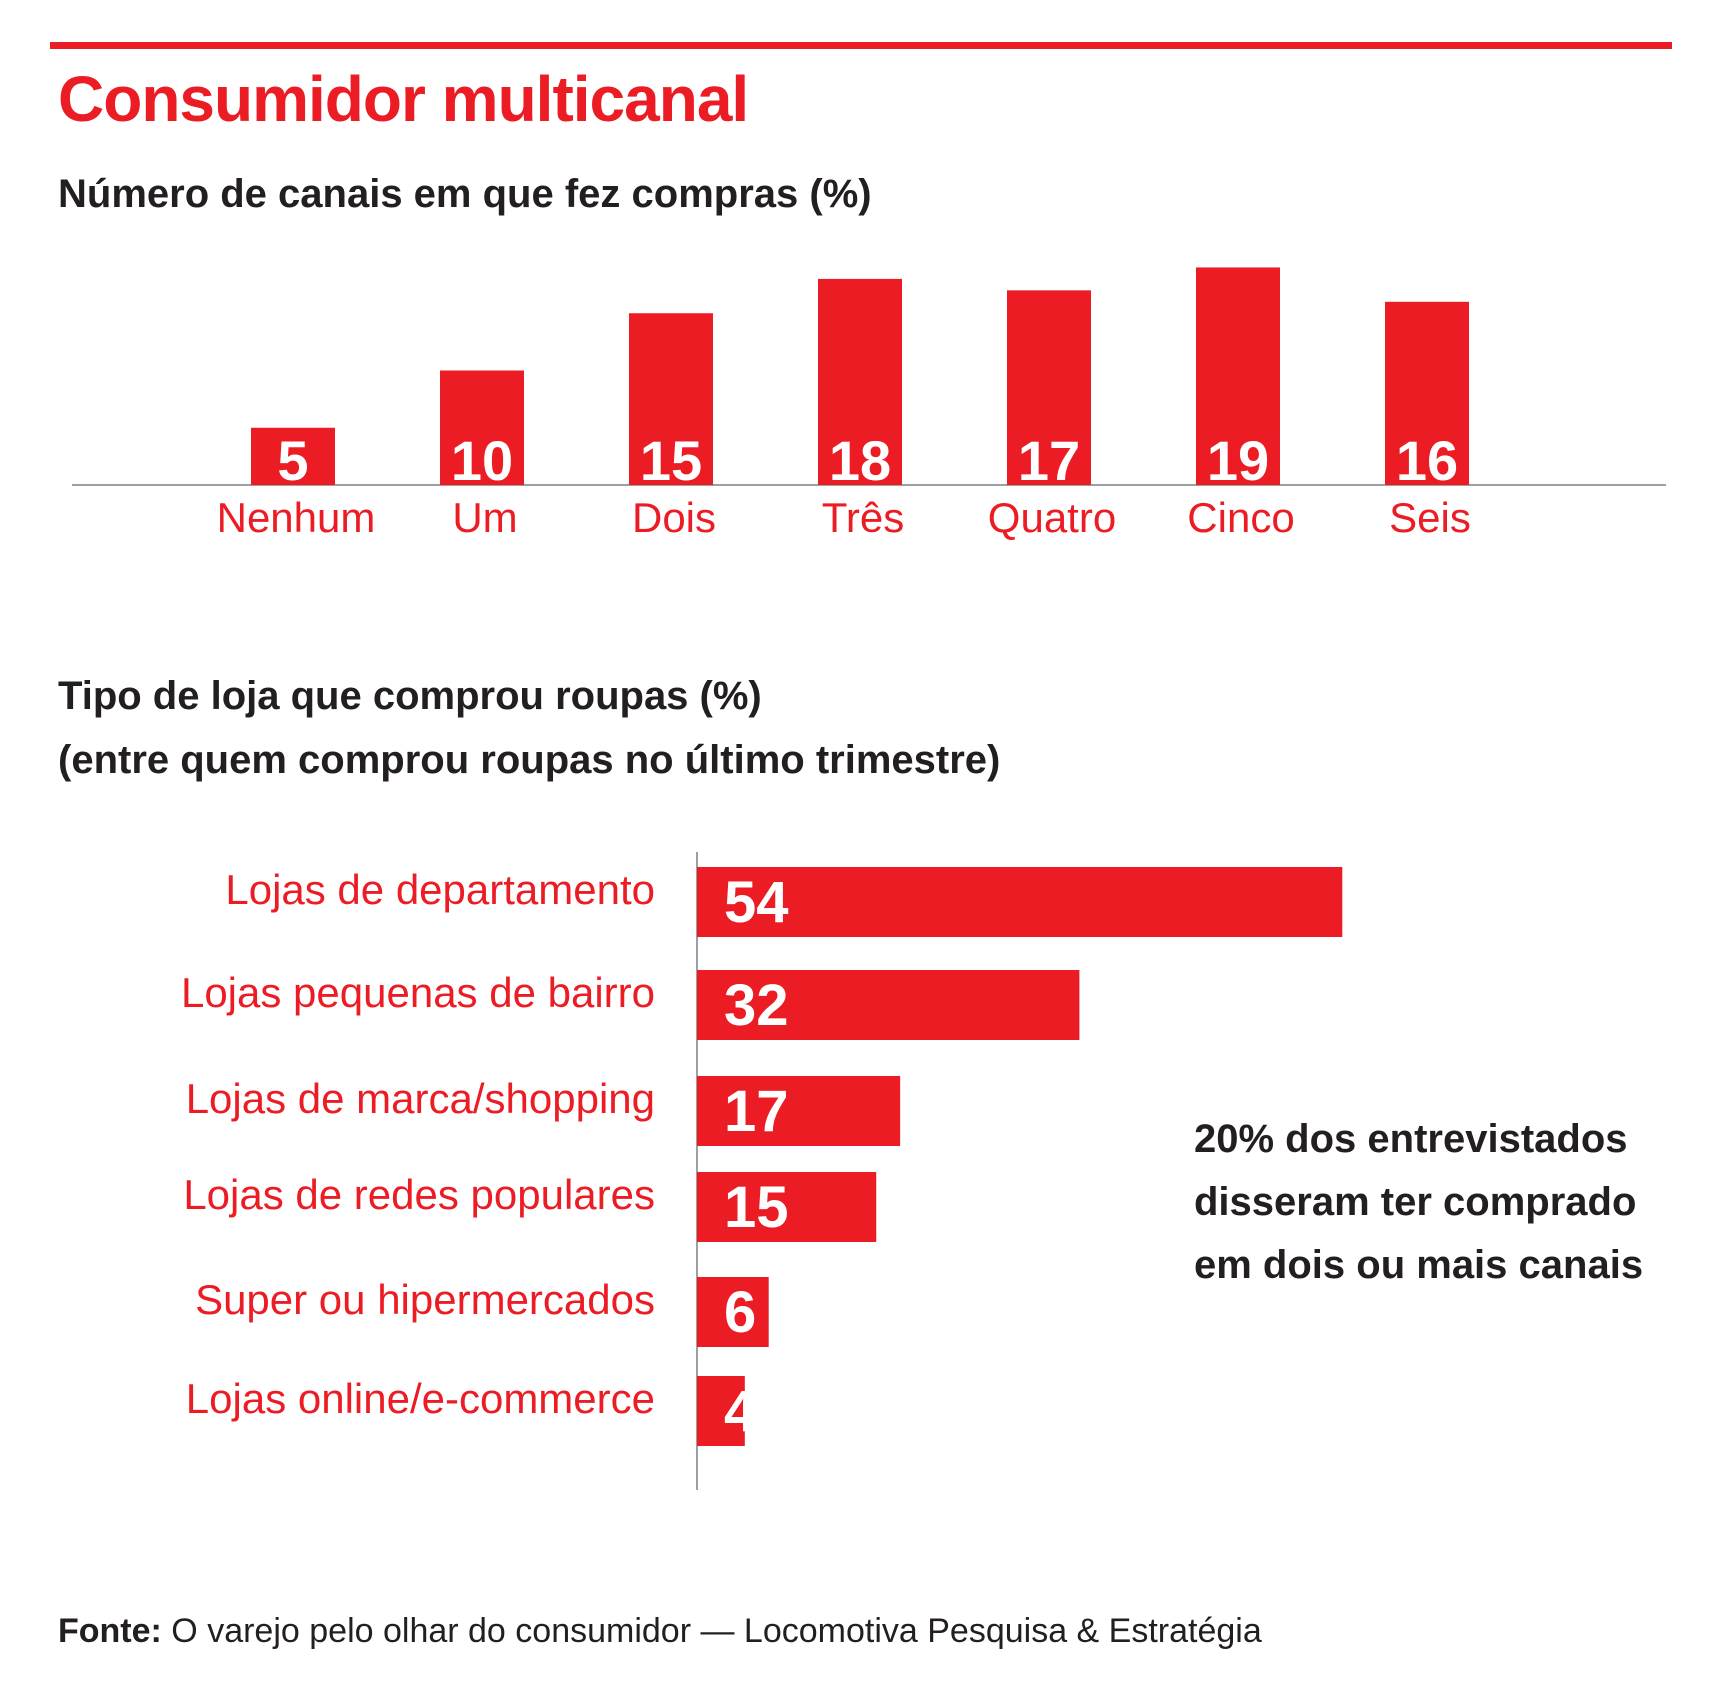 This screenshot has width=1722, height=1694. What do you see at coordinates (1238, 460) in the screenshot?
I see `channels-bar-value: 19` at bounding box center [1238, 460].